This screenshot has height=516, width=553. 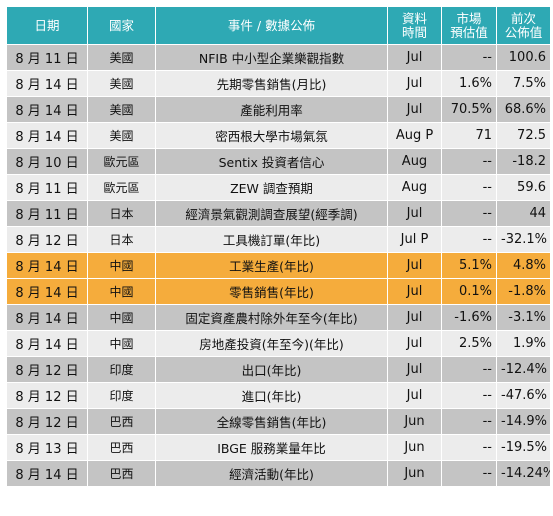 What do you see at coordinates (469, 291) in the screenshot?
I see `estimate-cell: 0.1%` at bounding box center [469, 291].